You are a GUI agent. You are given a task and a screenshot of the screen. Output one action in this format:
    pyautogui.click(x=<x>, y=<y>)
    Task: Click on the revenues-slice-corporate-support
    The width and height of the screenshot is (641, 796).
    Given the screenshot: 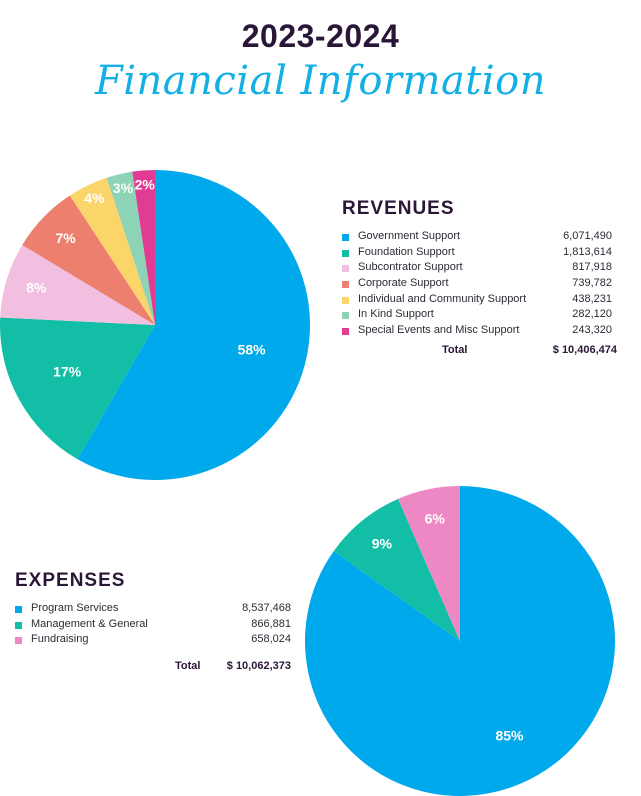 What is the action you would take?
    pyautogui.click(x=88, y=260)
    